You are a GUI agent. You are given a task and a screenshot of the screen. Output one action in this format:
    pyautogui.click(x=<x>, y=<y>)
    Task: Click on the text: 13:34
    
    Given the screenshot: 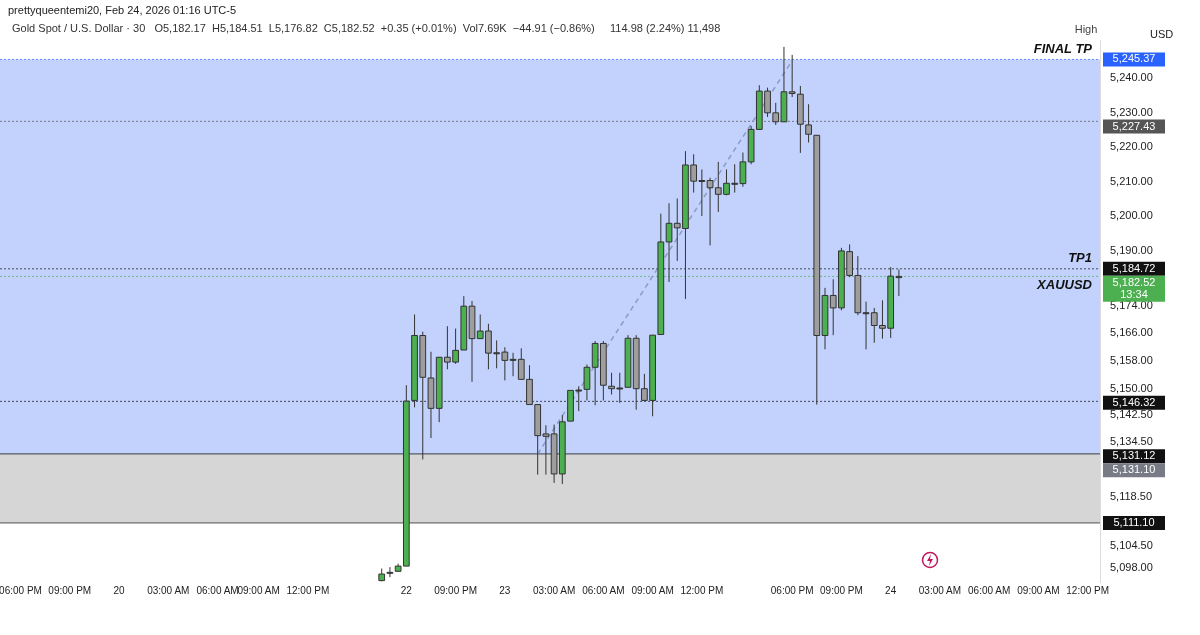 What is the action you would take?
    pyautogui.click(x=1134, y=293)
    